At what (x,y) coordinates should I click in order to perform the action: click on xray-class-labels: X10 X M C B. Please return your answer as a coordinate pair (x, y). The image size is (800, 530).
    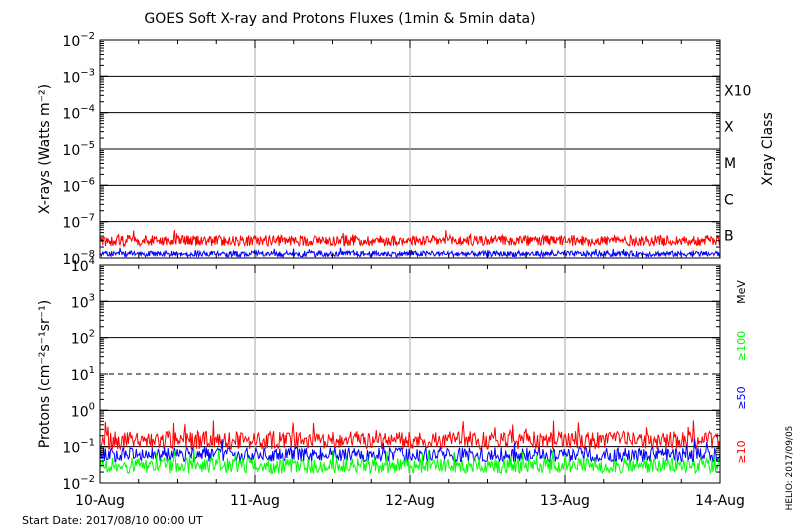
    Looking at the image, I should click on (737, 163).